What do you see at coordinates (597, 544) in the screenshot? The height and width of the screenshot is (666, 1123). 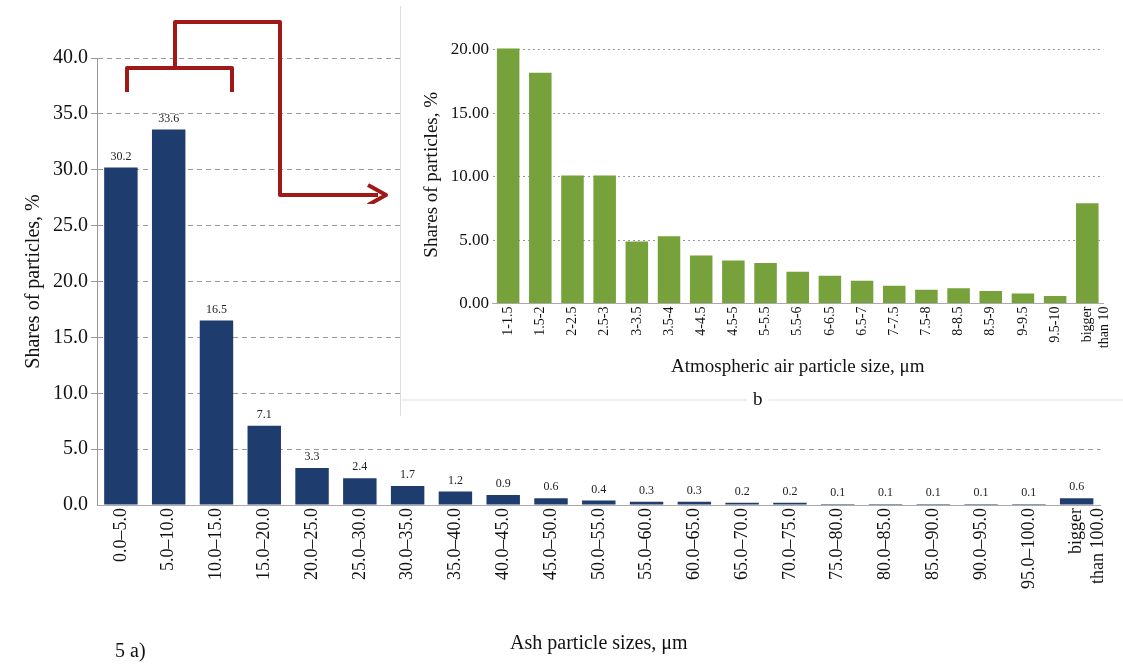 I see `x-tick-label: 50.0–55.0` at bounding box center [597, 544].